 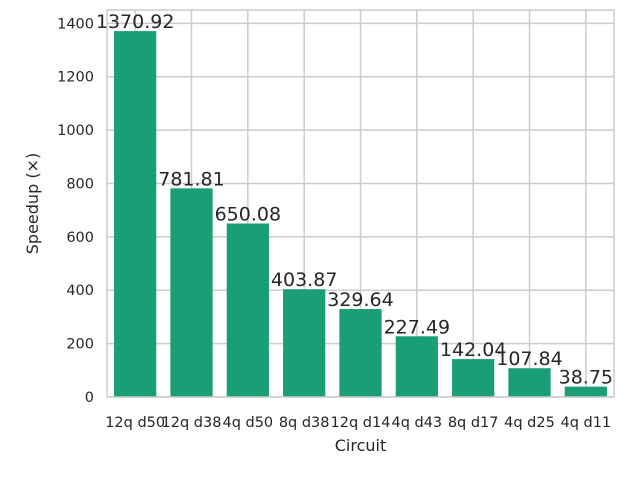 I want to click on bar-value-label: 142.04, so click(x=473, y=350).